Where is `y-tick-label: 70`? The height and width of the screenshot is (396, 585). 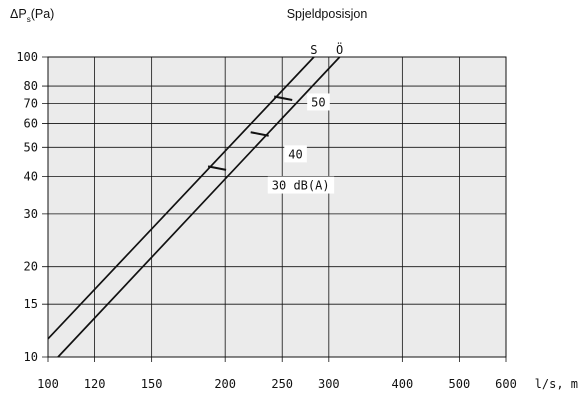 y-tick-label: 70 is located at coordinates (31, 103).